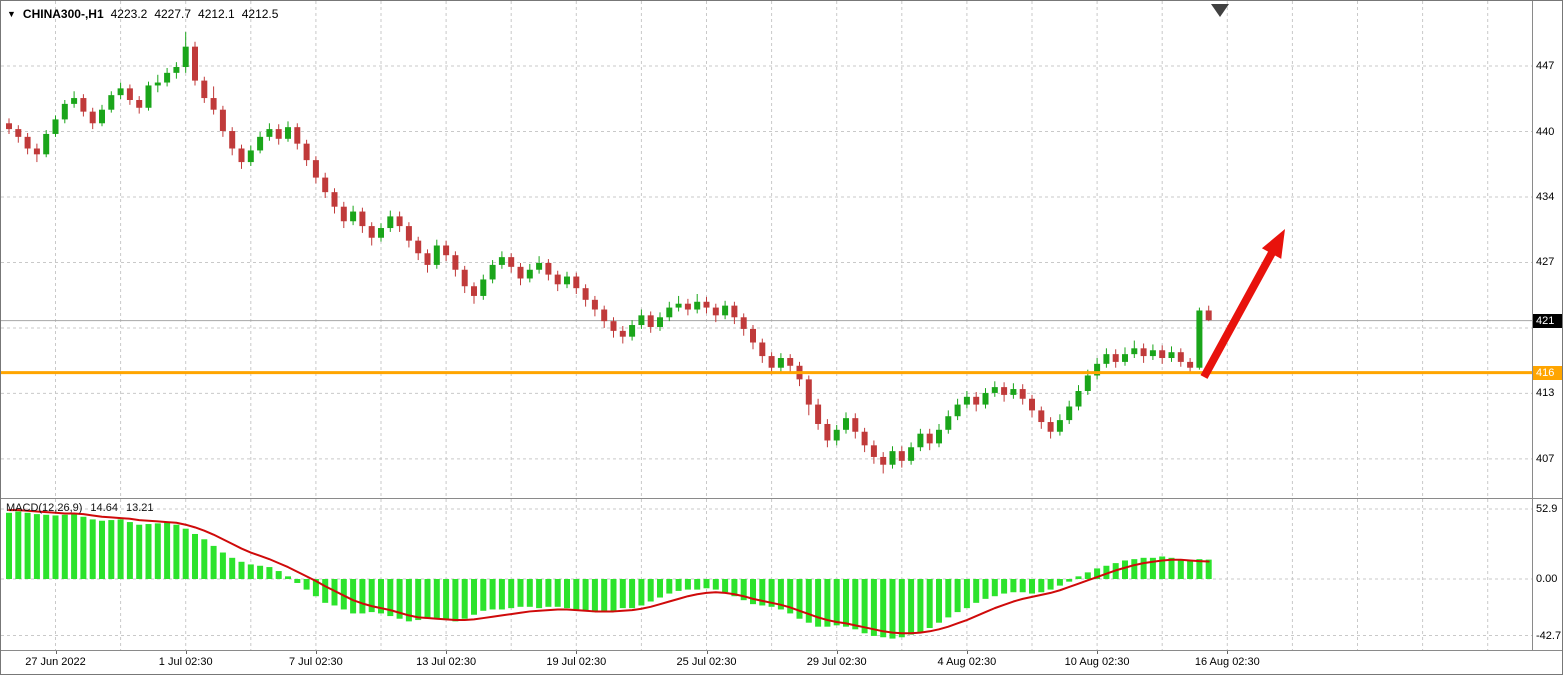  What do you see at coordinates (446, 662) in the screenshot?
I see `time-axis-label: 13 Jul 02:30` at bounding box center [446, 662].